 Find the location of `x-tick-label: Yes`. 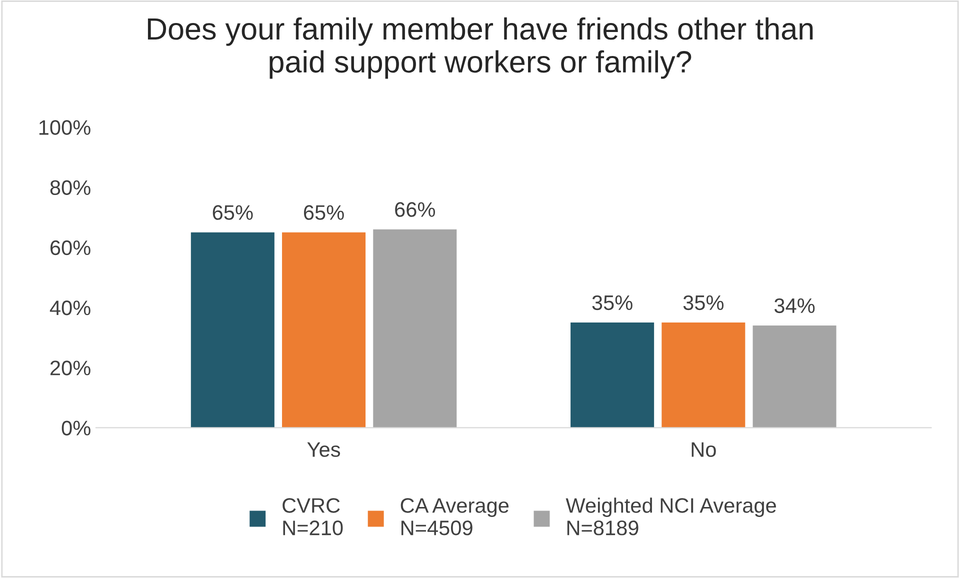

x-tick-label: Yes is located at coordinates (323, 449).